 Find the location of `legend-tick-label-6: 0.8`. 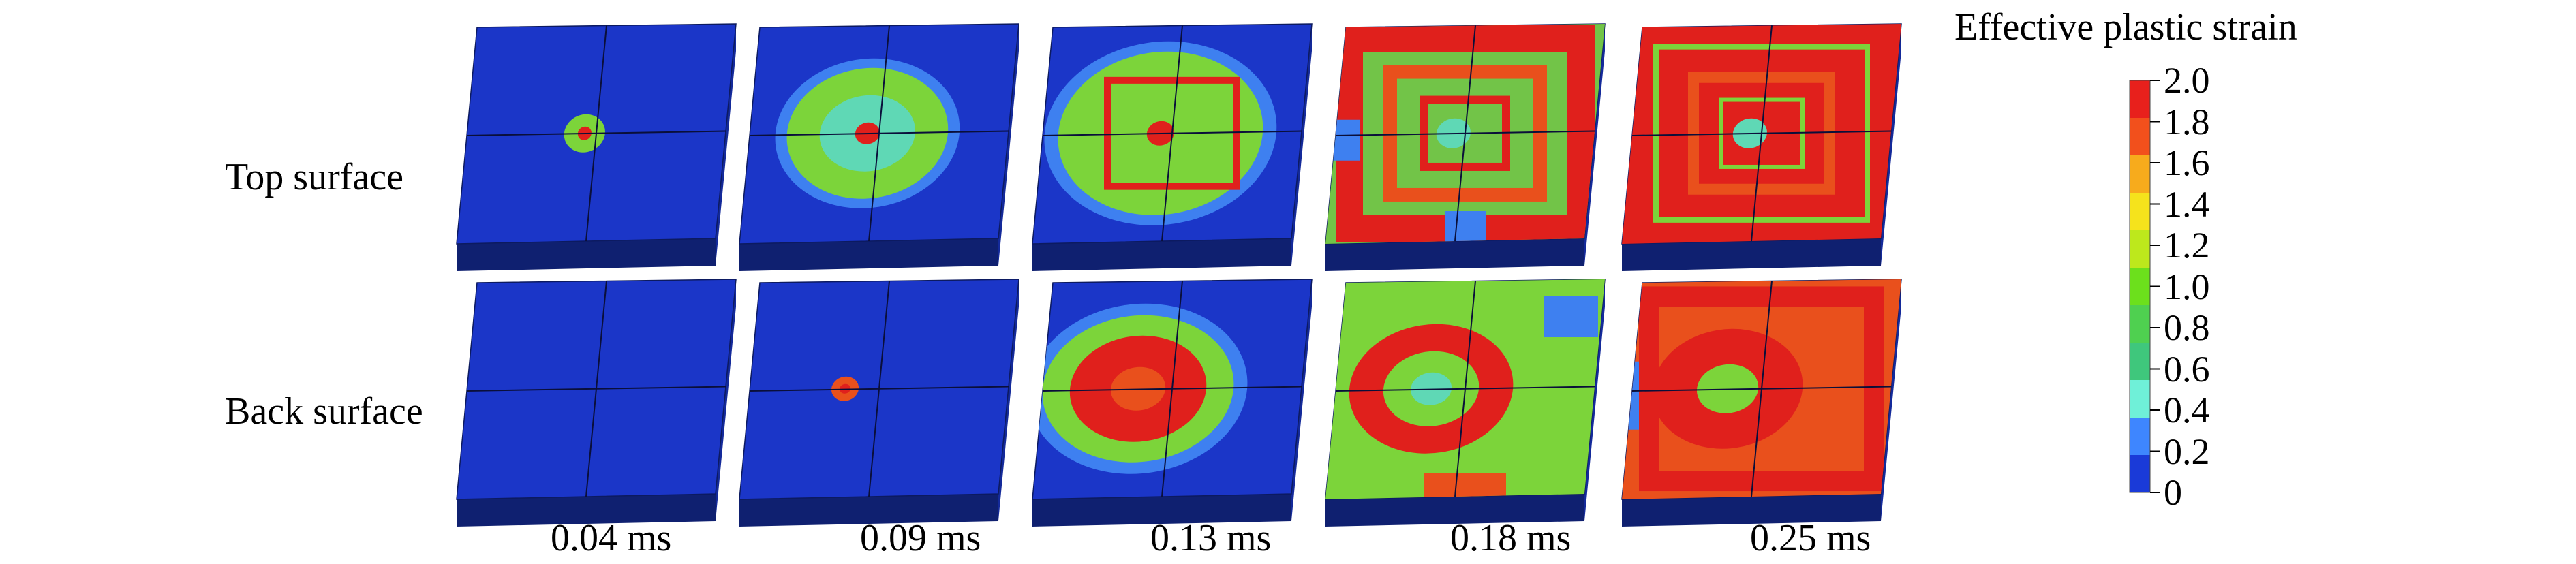

legend-tick-label-6: 0.8 is located at coordinates (2187, 328).